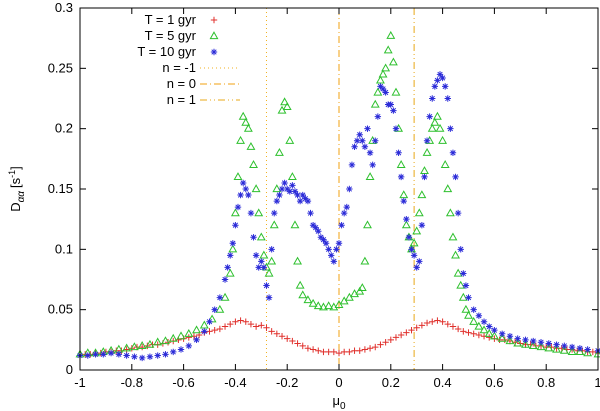 The image size is (600, 411). Describe the element at coordinates (494, 382) in the screenshot. I see `x-tick-label: 0.6` at that location.